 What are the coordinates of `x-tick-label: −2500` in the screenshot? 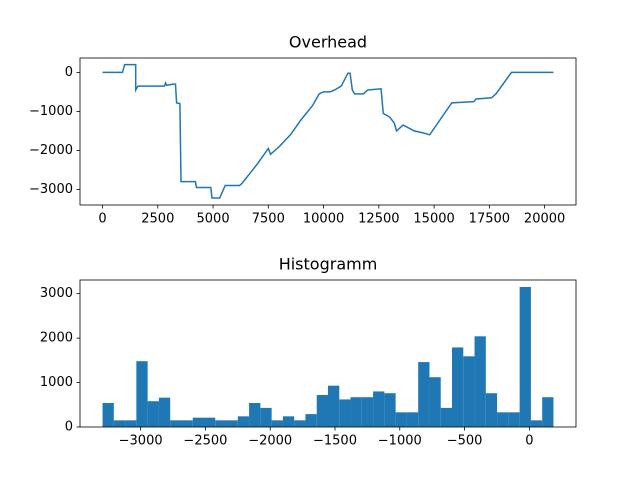 It's located at (205, 441).